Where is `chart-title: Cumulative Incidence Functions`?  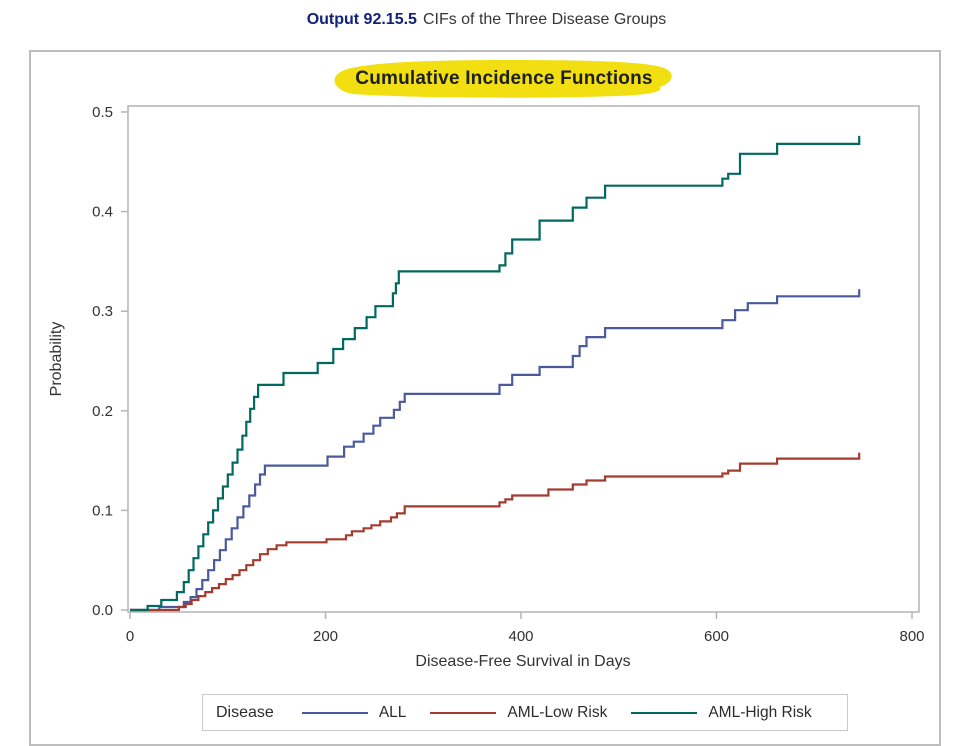 chart-title: Cumulative Incidence Functions is located at coordinates (504, 78).